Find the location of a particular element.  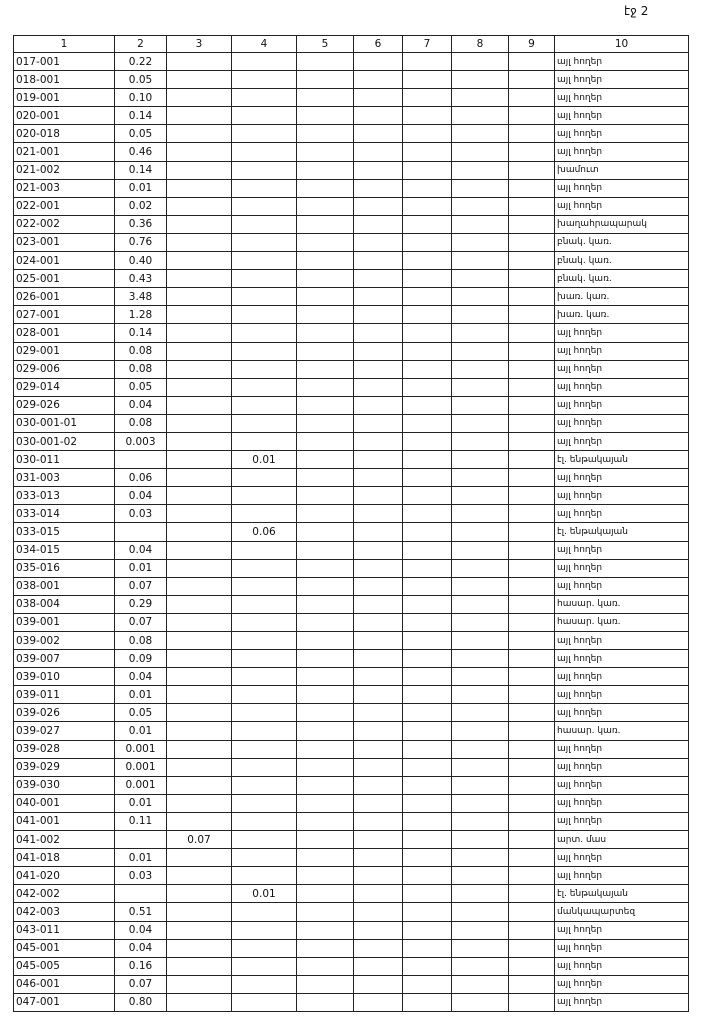

table-row: 033-015 0.06 էլ. ենթակայան is located at coordinates (351, 532).